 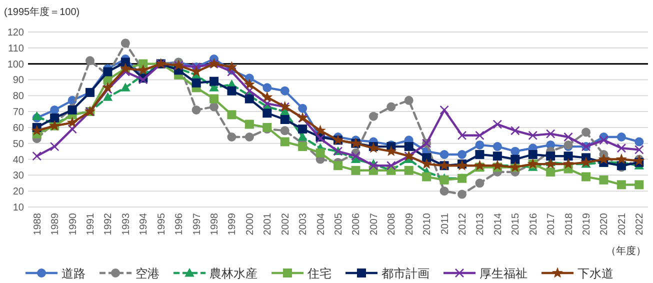 What do you see at coordinates (374, 224) in the screenshot?
I see `x-tick-label: 2007` at bounding box center [374, 224].